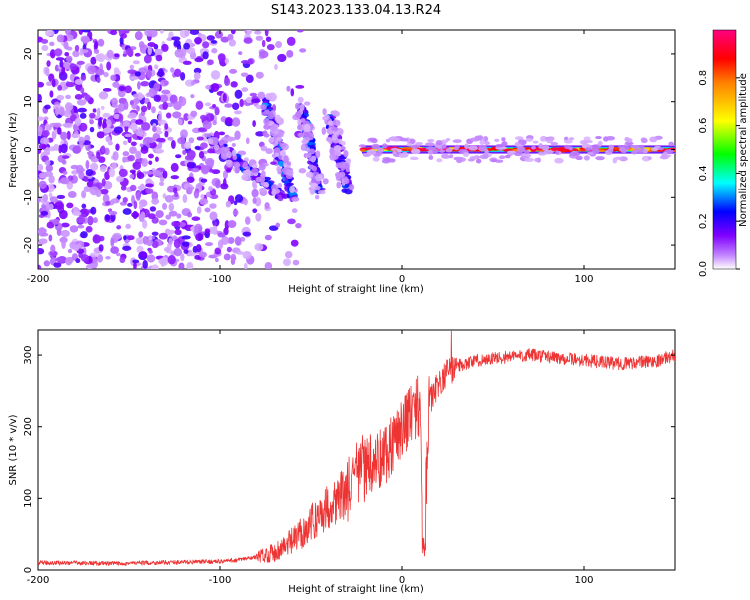 This screenshot has width=750, height=600. Describe the element at coordinates (28, 355) in the screenshot. I see `y-tick-label: 300` at that location.